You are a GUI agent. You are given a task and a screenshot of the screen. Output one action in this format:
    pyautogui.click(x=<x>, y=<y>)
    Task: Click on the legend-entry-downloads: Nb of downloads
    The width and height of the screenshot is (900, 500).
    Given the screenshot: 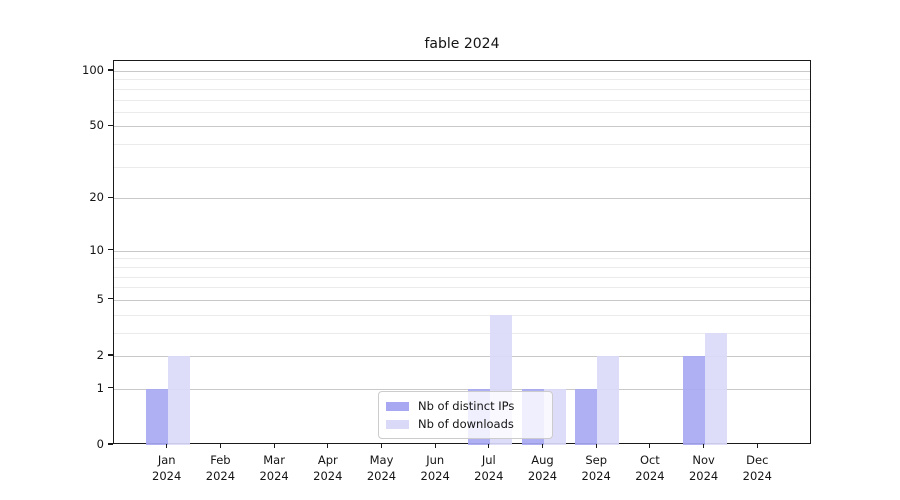 What is the action you would take?
    pyautogui.click(x=465, y=424)
    